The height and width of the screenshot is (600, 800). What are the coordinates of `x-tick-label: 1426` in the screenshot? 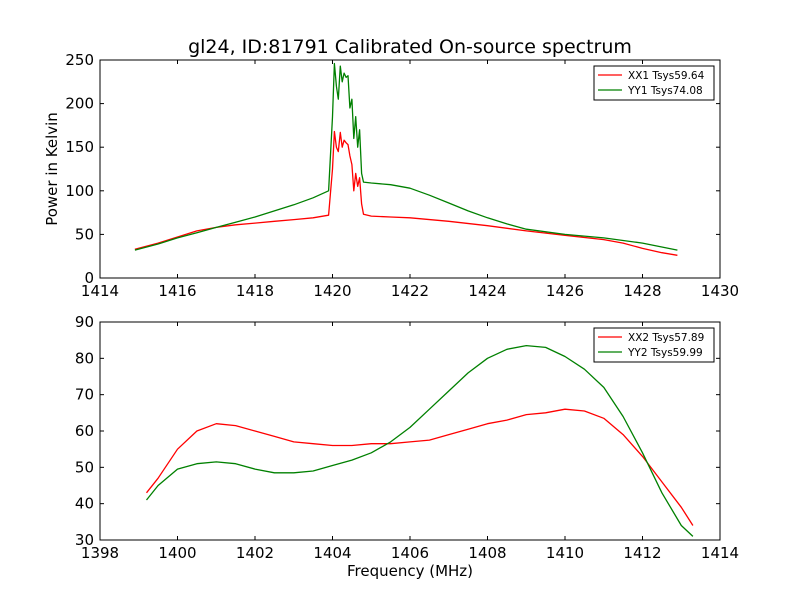 It's located at (565, 291).